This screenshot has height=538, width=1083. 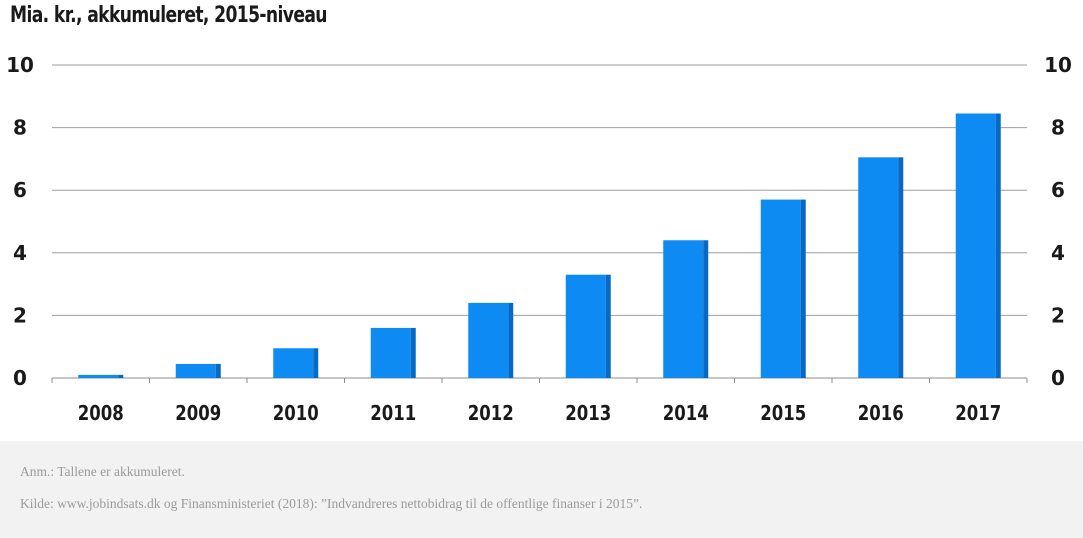 I want to click on chart-title: Mia. kr., akkumuleret, 2015-niveau, so click(x=169, y=15).